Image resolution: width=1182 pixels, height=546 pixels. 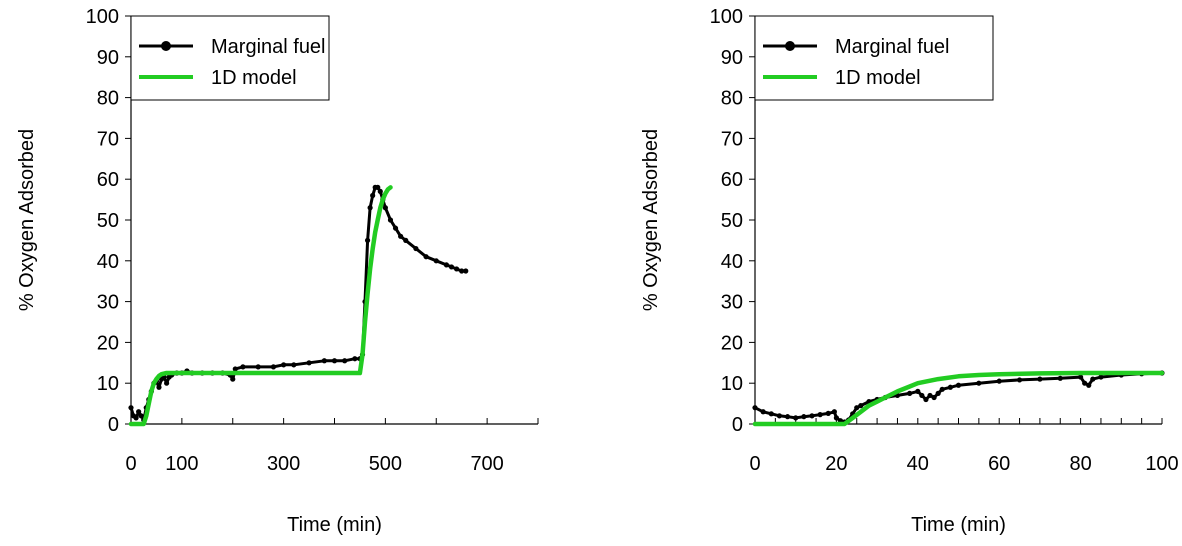 I want to click on y-tick-label: 40, so click(x=732, y=262).